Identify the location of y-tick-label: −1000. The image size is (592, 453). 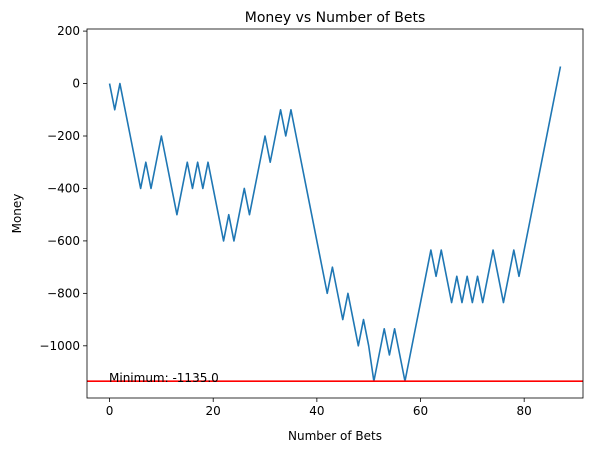
(59, 346).